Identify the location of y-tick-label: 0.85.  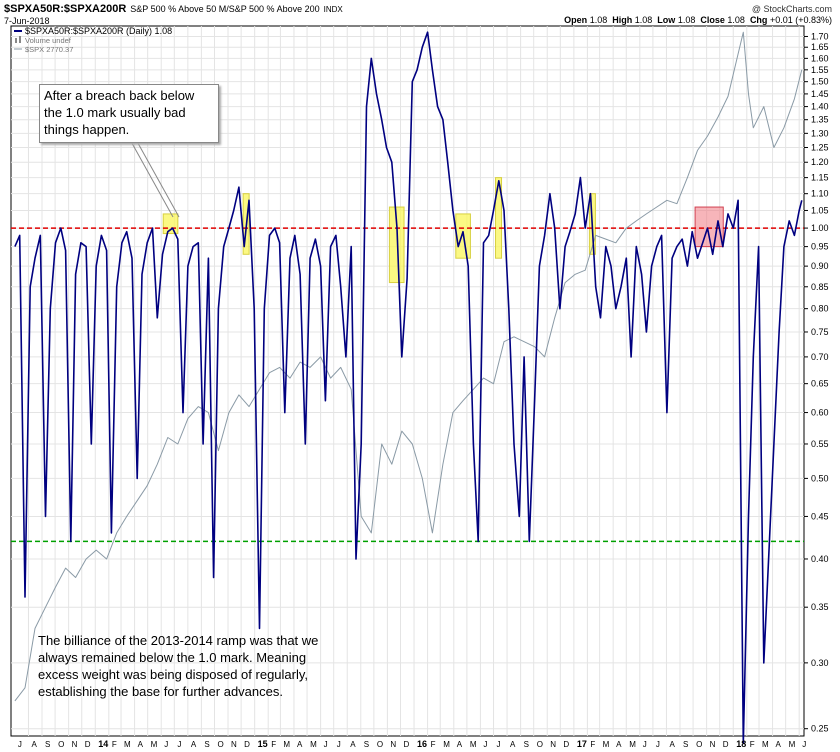
(820, 287).